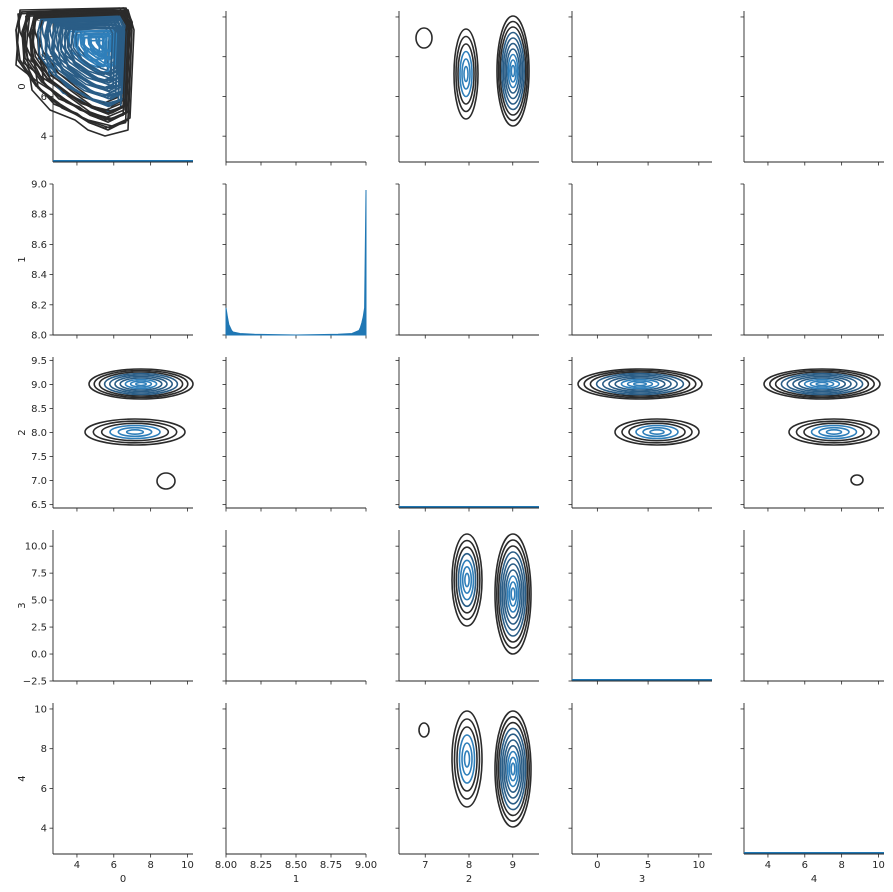 Image resolution: width=893 pixels, height=892 pixels. I want to click on panel-r2-c0: 6.5 7.0 7.5 8.0 8.5 9.0 9.5, so click(112, 434).